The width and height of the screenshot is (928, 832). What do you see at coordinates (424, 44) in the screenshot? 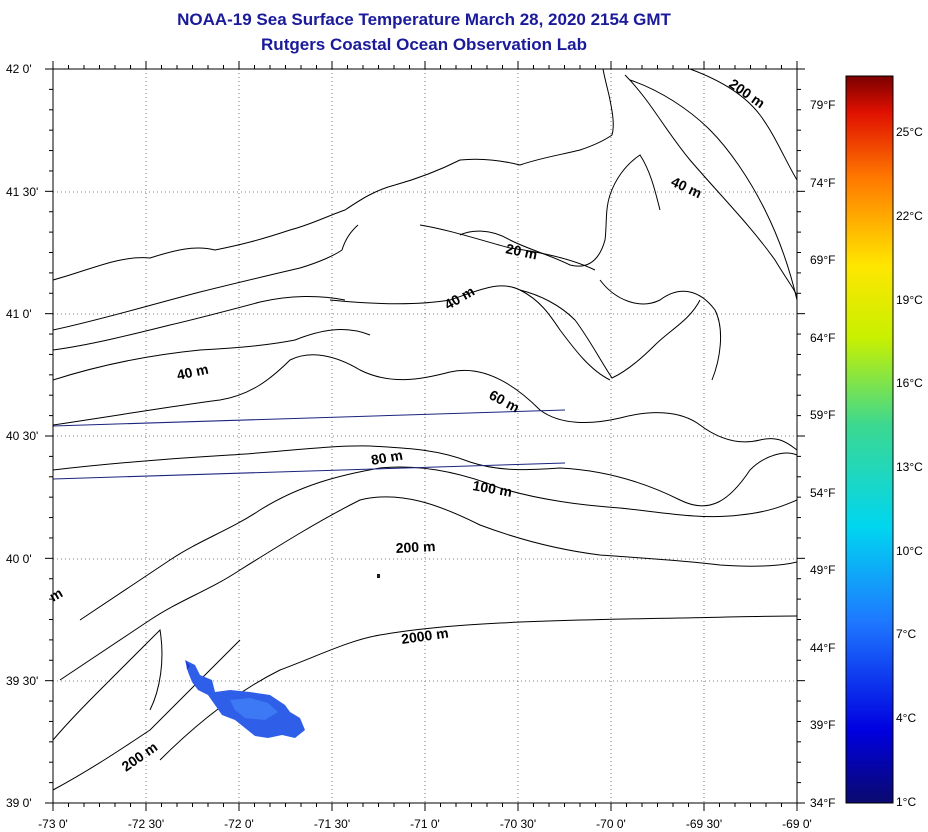
I see `map-subtitle: Rutgers Coastal Ocean Observation Lab` at bounding box center [424, 44].